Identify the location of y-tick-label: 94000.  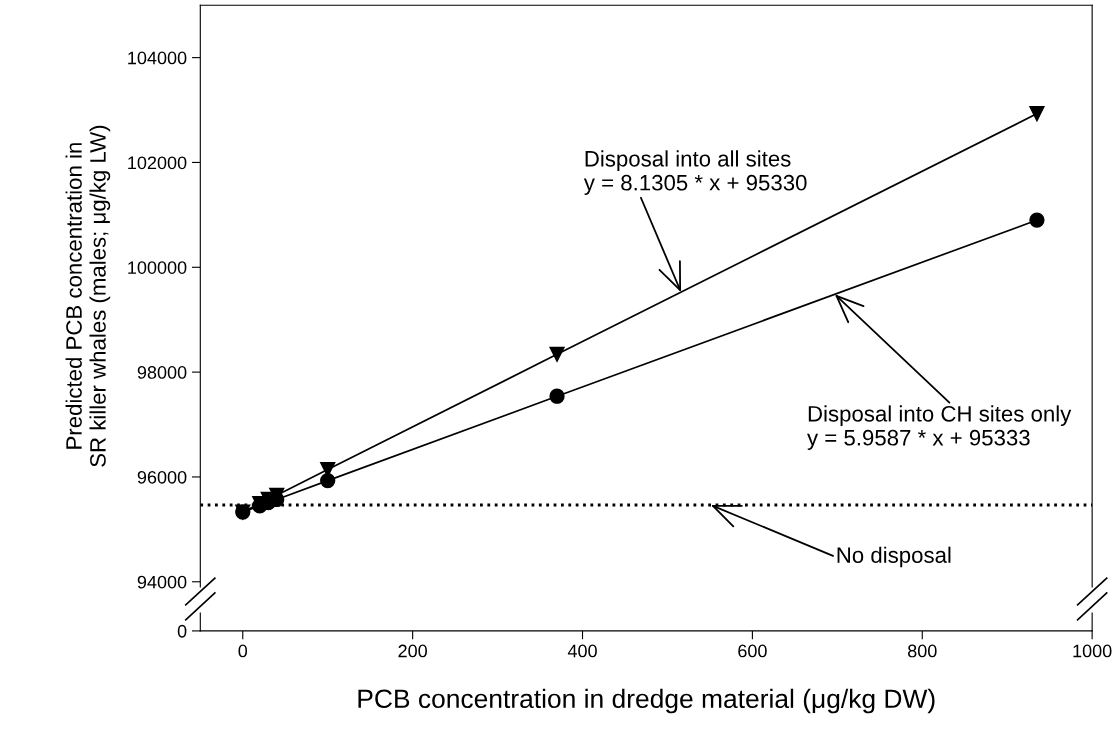
(162, 582).